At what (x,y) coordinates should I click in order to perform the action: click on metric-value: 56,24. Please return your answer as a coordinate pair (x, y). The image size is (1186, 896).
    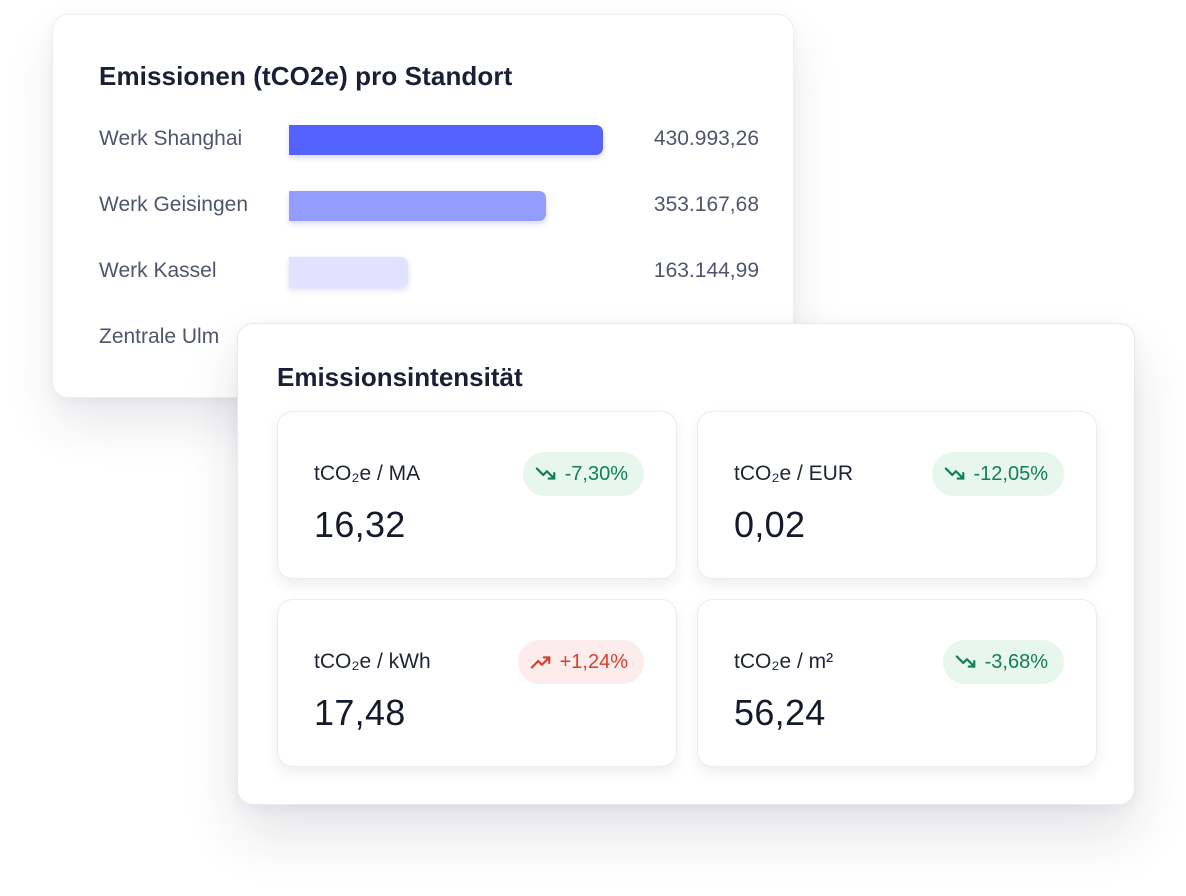
    Looking at the image, I should click on (780, 712).